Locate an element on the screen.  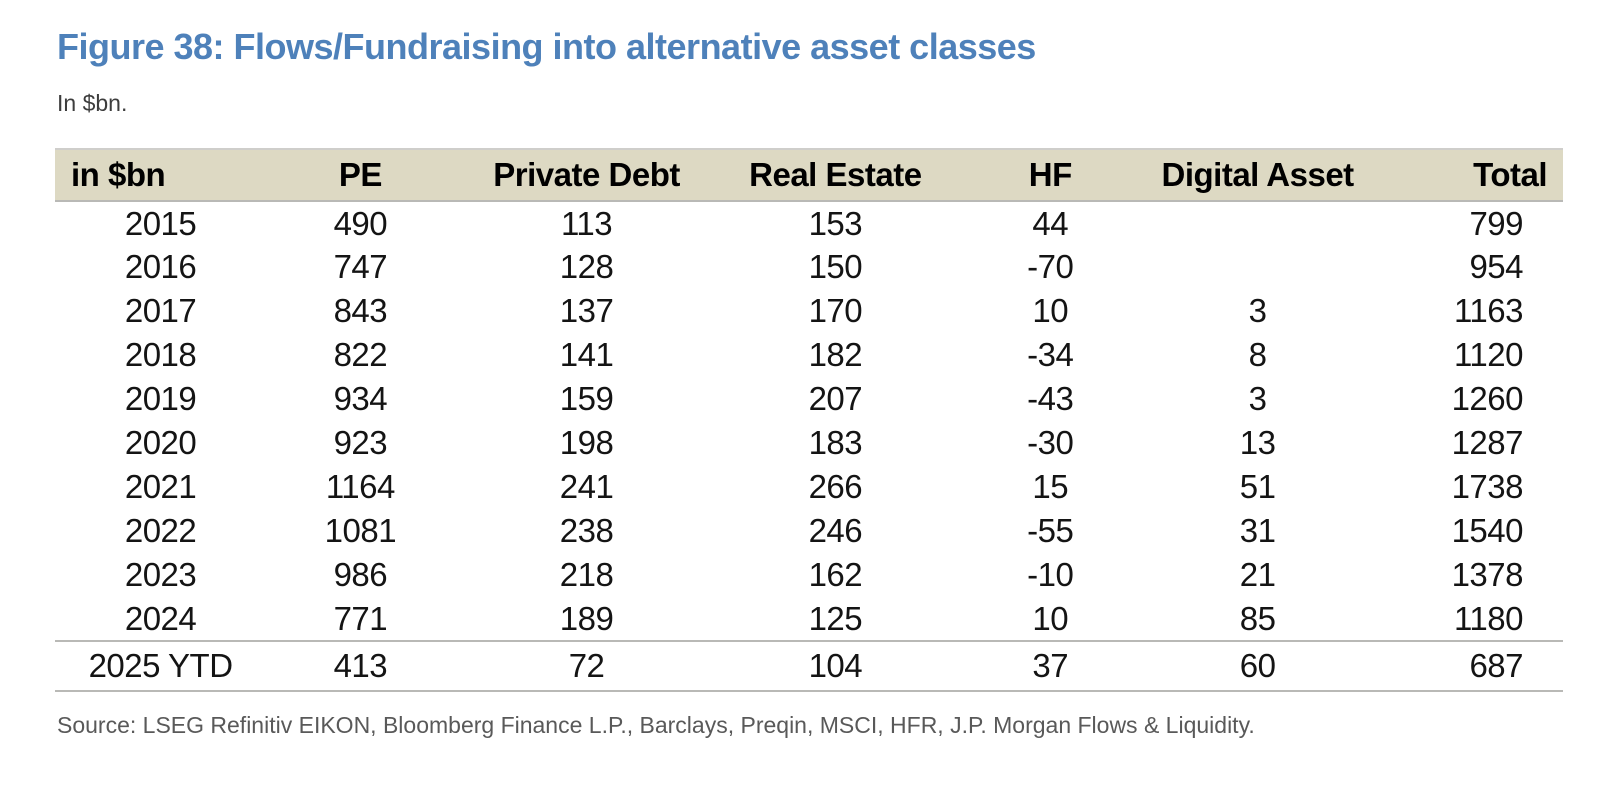
table-row: 2023 986 218 162 -10 21 1378 is located at coordinates (809, 575).